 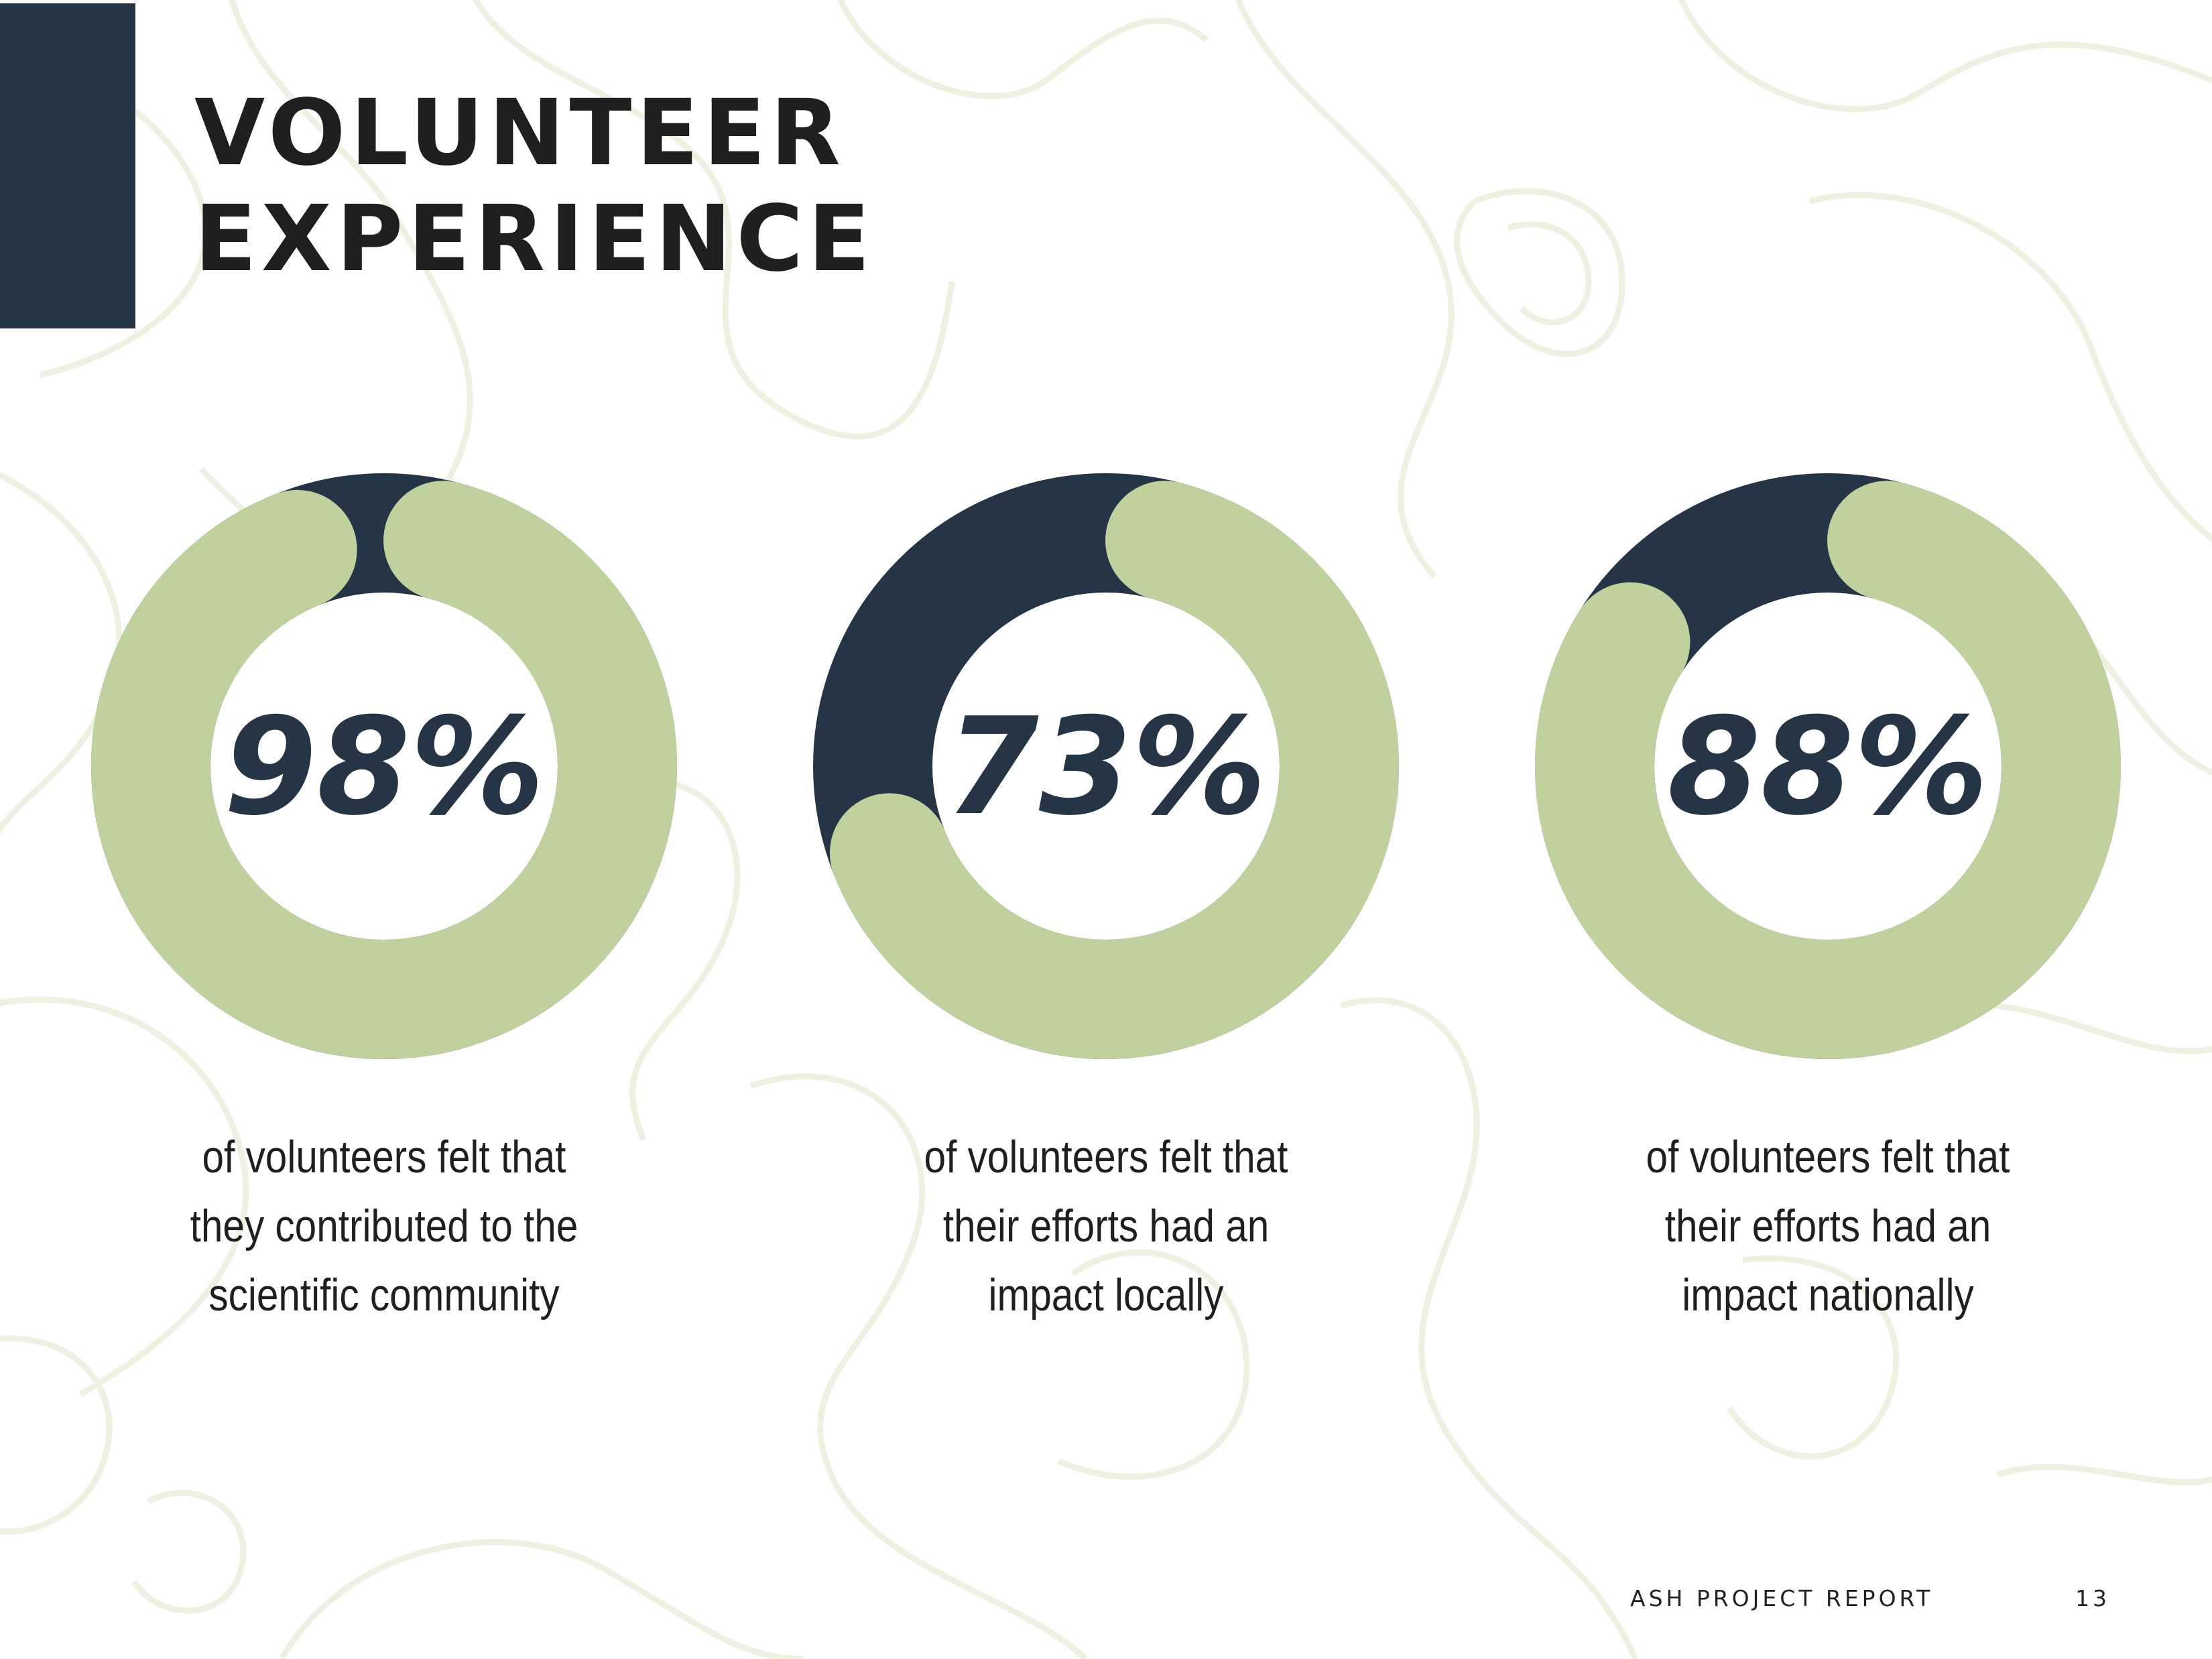 I want to click on donut-chart-2: 73%, so click(x=1106, y=766).